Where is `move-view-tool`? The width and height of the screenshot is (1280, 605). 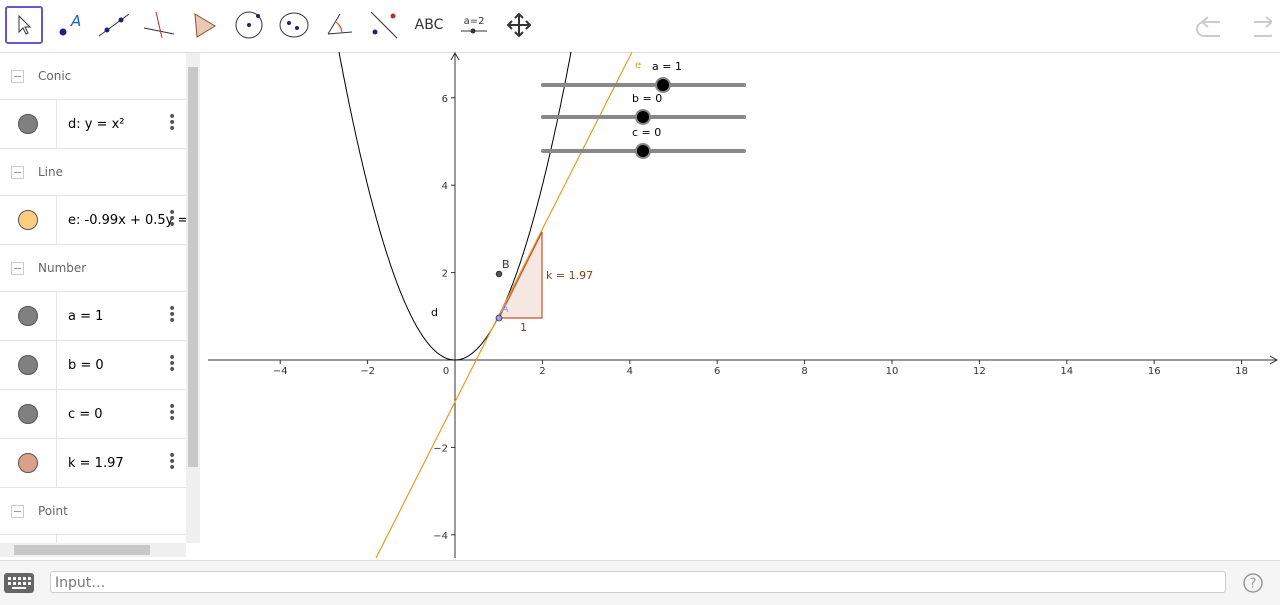 move-view-tool is located at coordinates (519, 25).